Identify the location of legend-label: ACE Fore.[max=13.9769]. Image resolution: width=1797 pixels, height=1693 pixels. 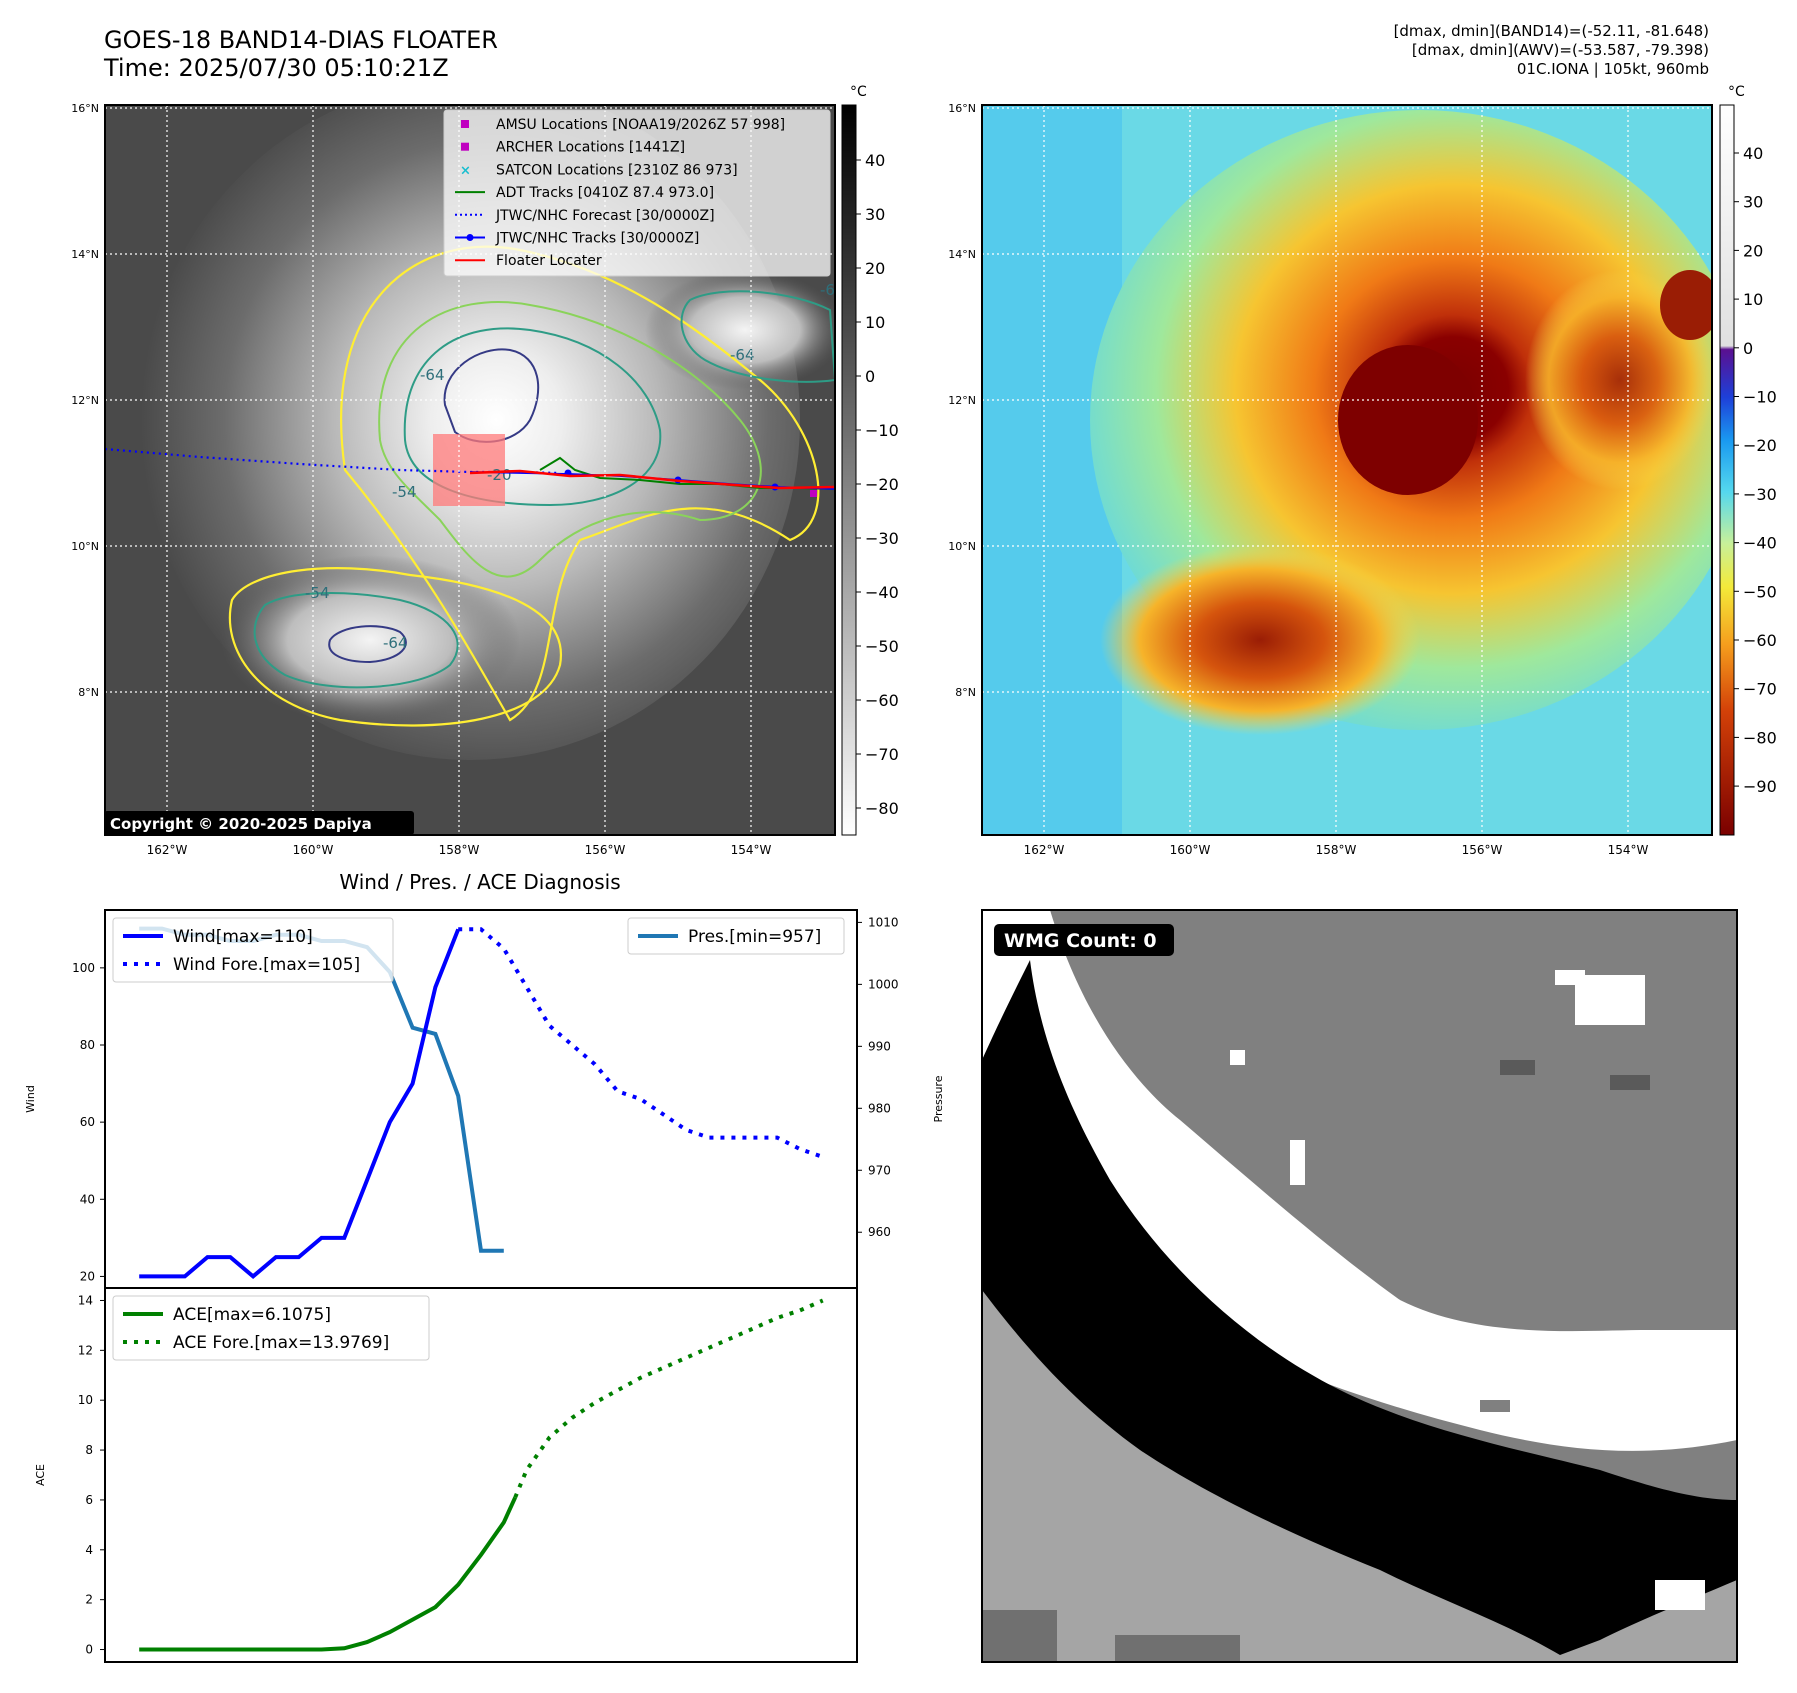
(281, 1343).